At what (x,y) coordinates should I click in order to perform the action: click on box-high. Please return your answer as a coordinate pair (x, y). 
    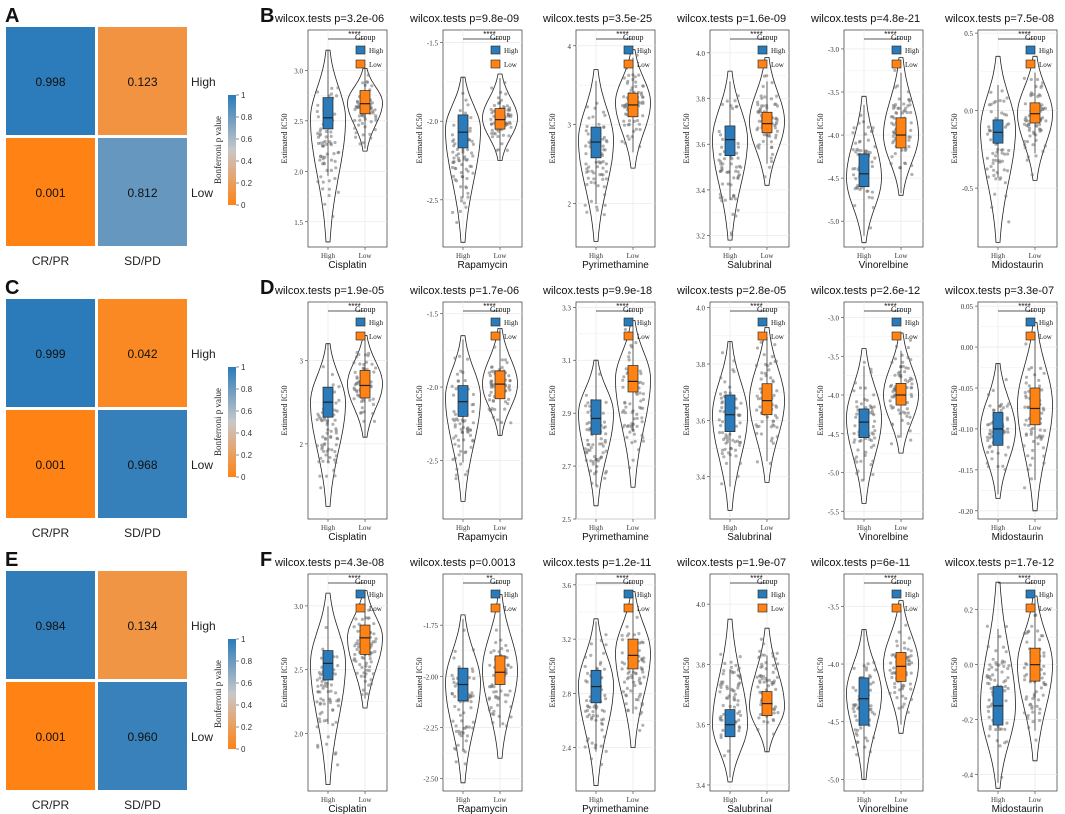
    Looking at the image, I should click on (730, 723).